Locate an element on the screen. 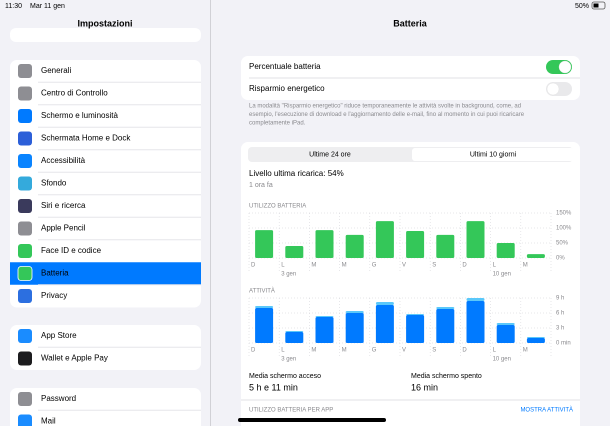  segment: Ultime 24 ore is located at coordinates (330, 154).